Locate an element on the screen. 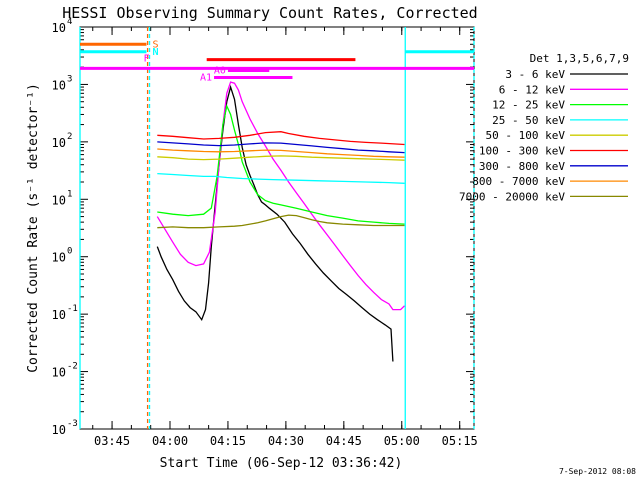  y-tick-exponent: 1 is located at coordinates (69, 194).